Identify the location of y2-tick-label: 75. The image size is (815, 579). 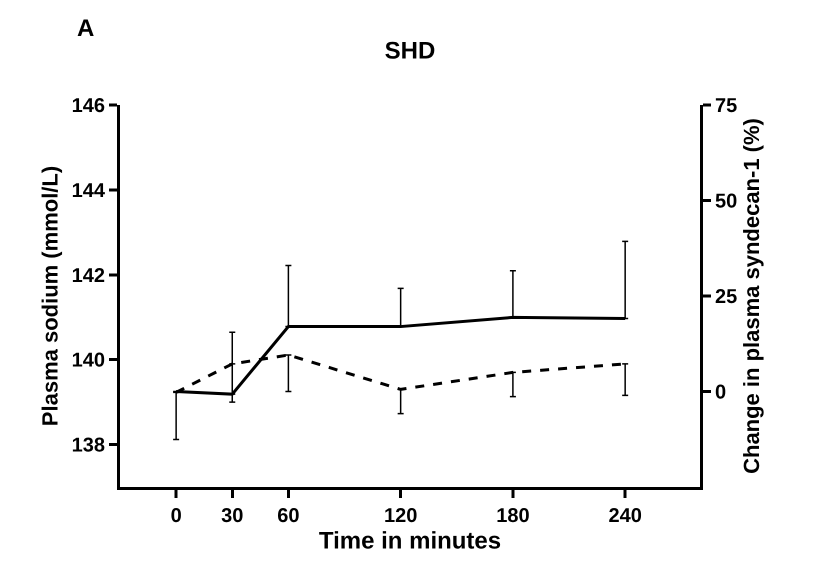
(726, 106).